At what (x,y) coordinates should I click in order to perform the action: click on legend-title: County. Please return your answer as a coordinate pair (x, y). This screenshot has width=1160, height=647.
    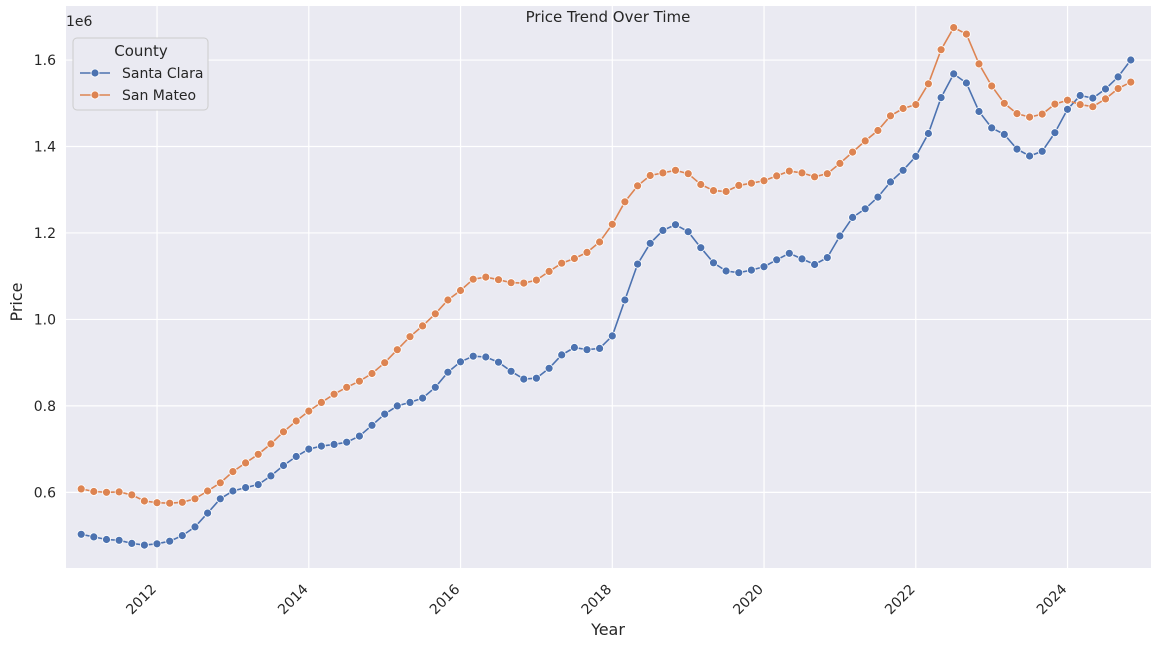
    Looking at the image, I should click on (141, 51).